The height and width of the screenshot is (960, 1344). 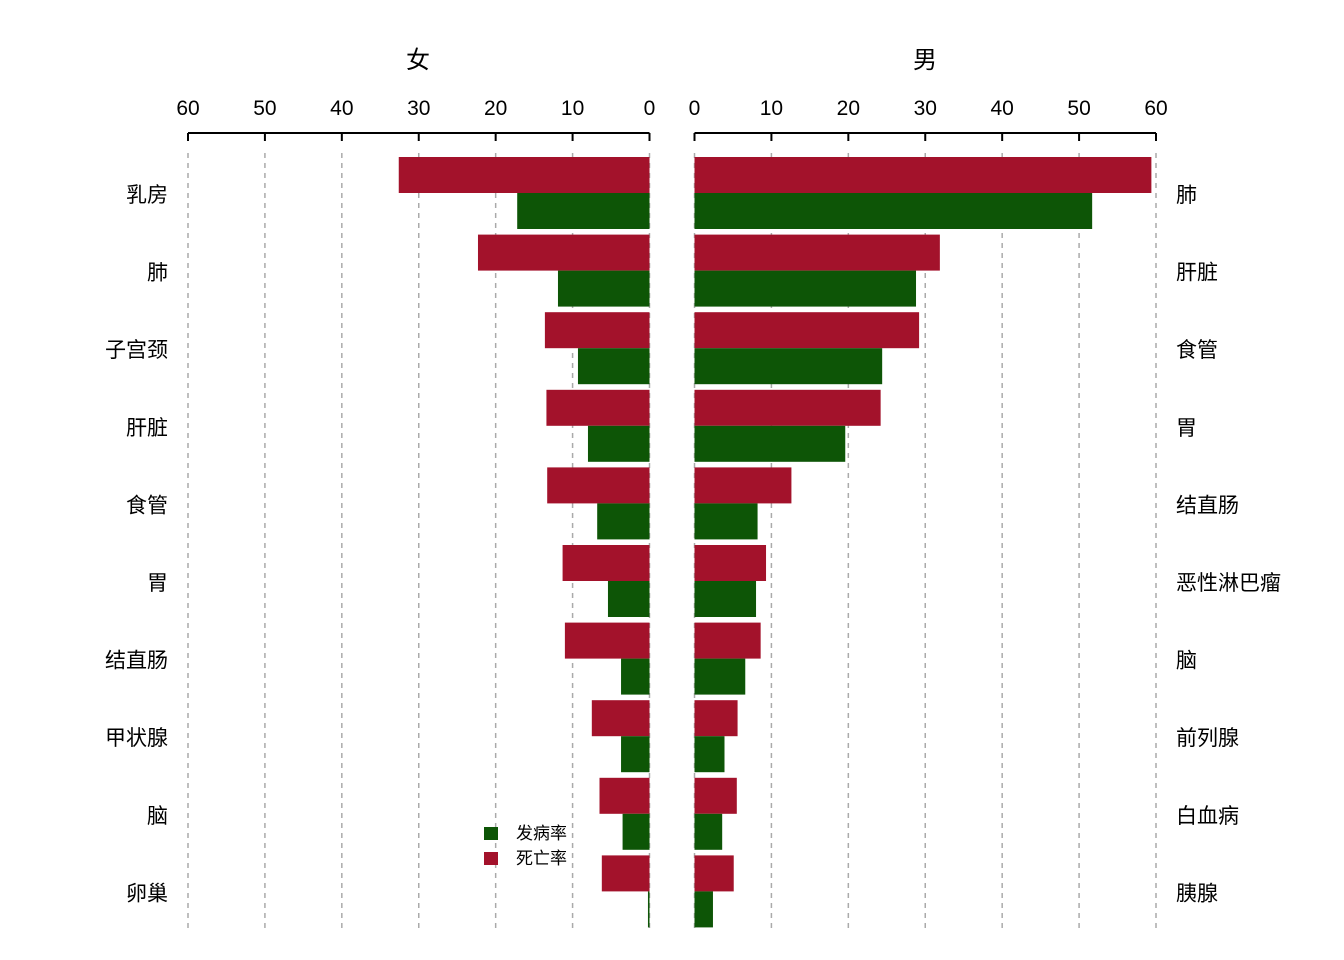 What do you see at coordinates (495, 108) in the screenshot?
I see `x-tick-label-female-20: 20` at bounding box center [495, 108].